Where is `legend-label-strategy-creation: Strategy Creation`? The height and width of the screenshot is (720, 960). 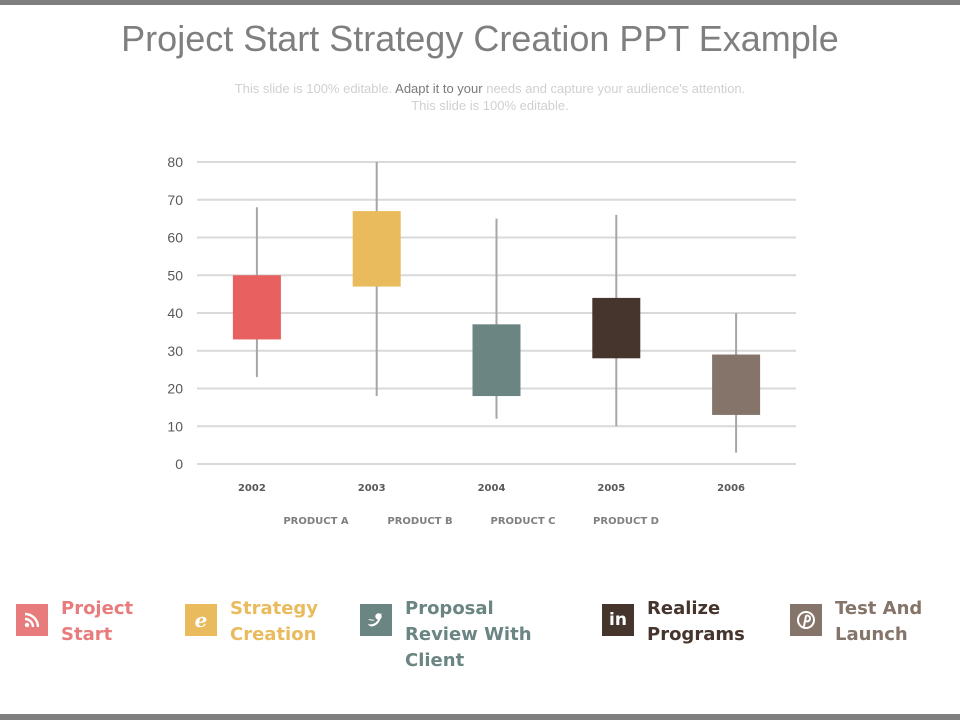 legend-label-strategy-creation: Strategy Creation is located at coordinates (274, 621).